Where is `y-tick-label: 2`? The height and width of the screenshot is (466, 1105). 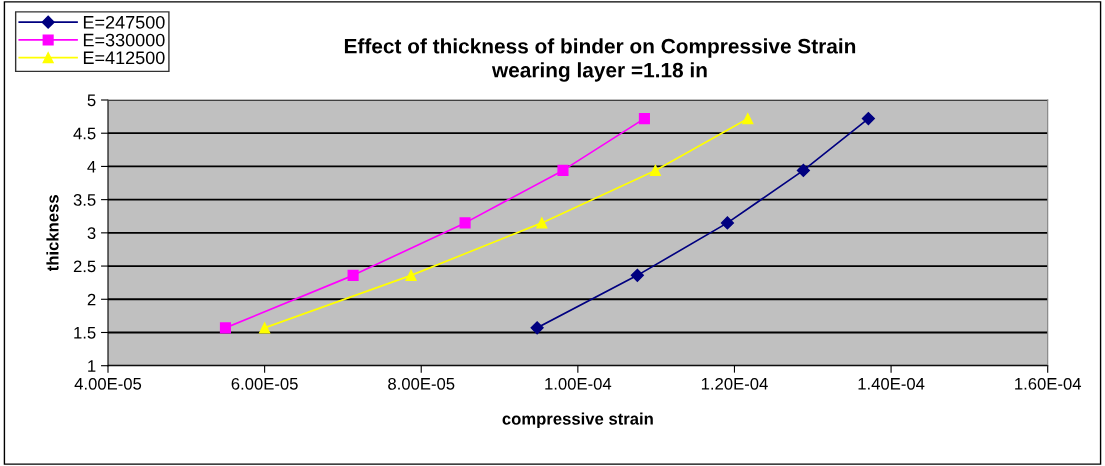 y-tick-label: 2 is located at coordinates (91, 299).